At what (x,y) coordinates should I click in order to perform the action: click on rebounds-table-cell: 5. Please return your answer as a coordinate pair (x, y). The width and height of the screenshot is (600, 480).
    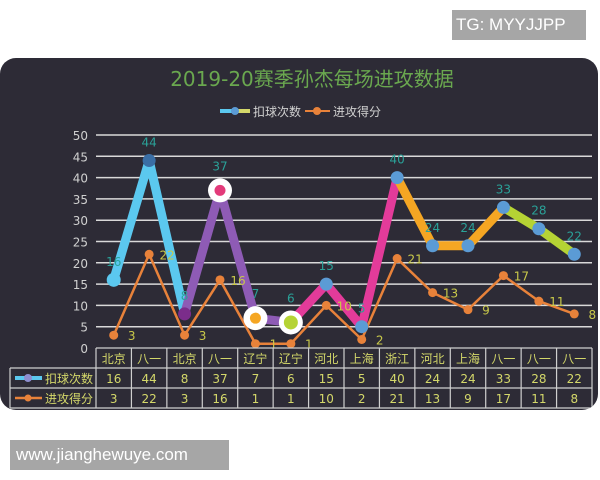
    Looking at the image, I should click on (362, 379).